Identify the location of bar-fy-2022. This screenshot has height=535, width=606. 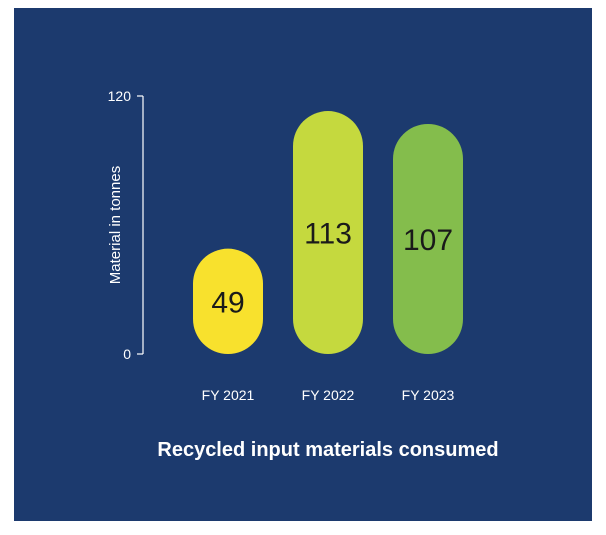
(328, 232).